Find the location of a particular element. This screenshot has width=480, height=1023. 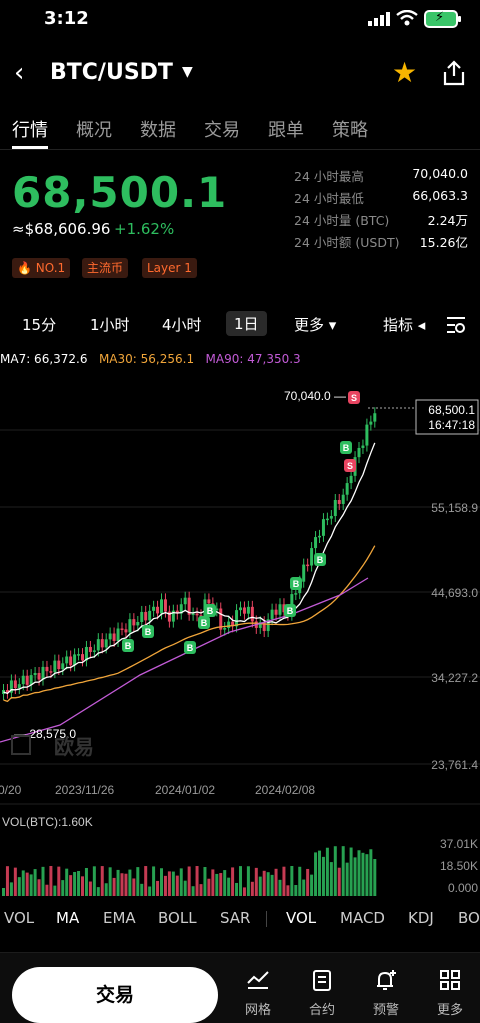

back-icon: ‹ is located at coordinates (19, 73).